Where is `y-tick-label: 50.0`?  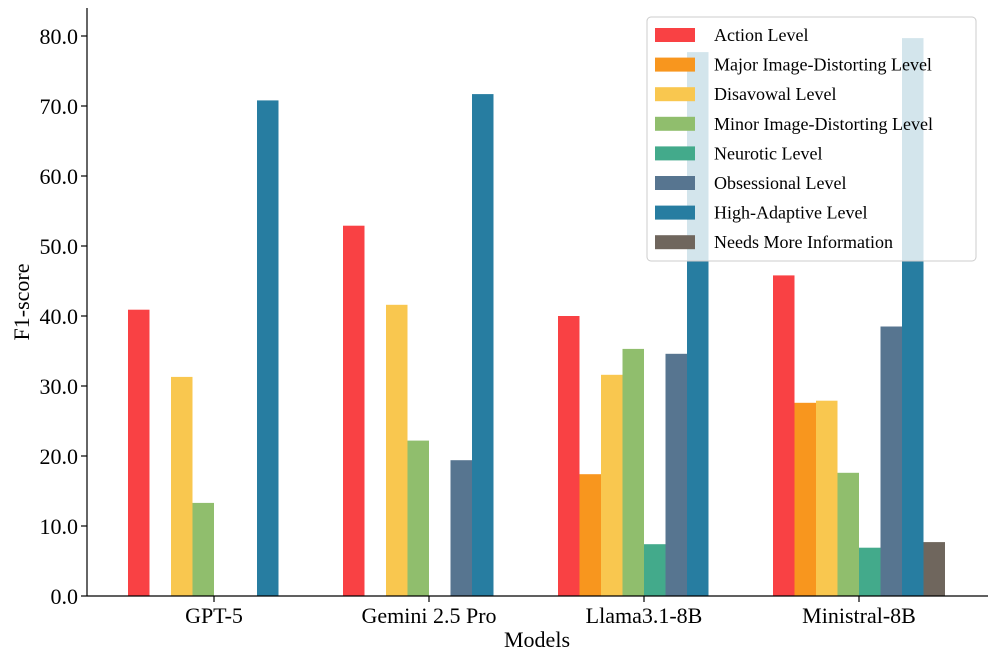 y-tick-label: 50.0 is located at coordinates (59, 246).